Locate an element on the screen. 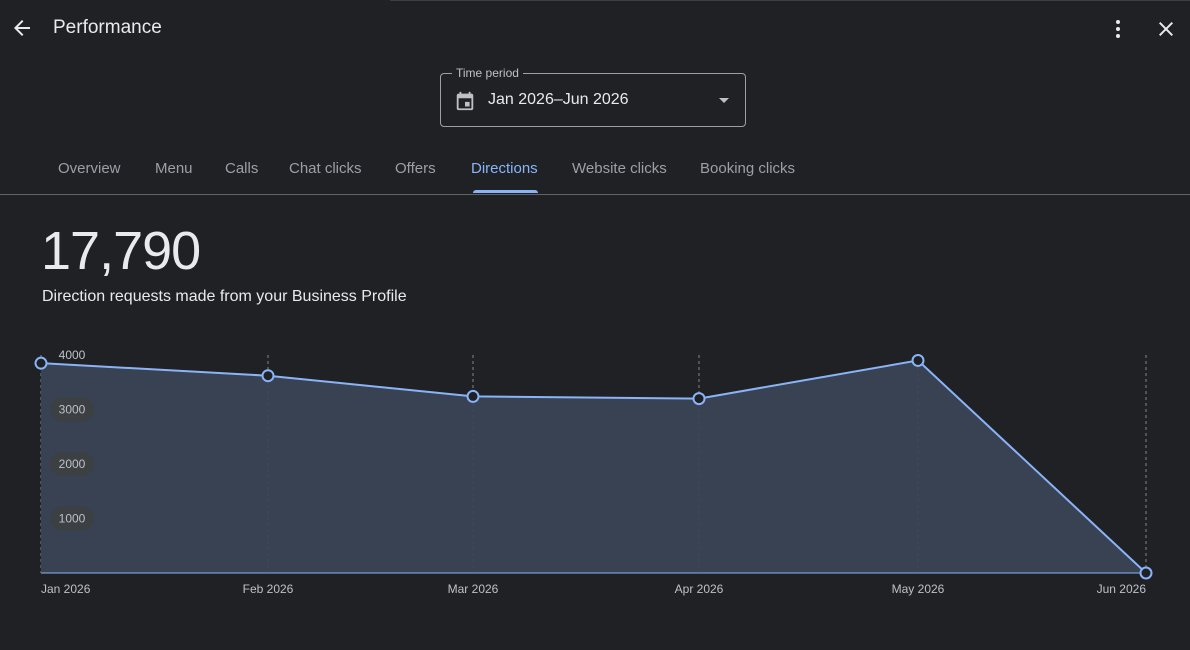  dropdown-caret-icon is located at coordinates (724, 100).